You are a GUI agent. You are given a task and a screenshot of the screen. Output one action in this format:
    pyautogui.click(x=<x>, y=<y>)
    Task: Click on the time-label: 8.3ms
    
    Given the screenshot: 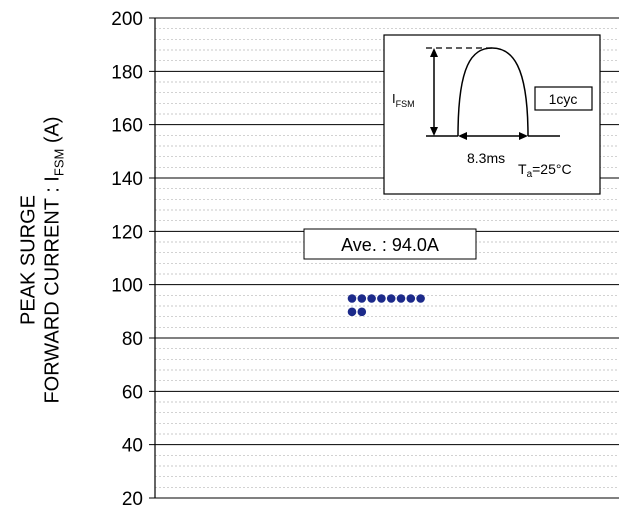 What is the action you would take?
    pyautogui.click(x=486, y=158)
    